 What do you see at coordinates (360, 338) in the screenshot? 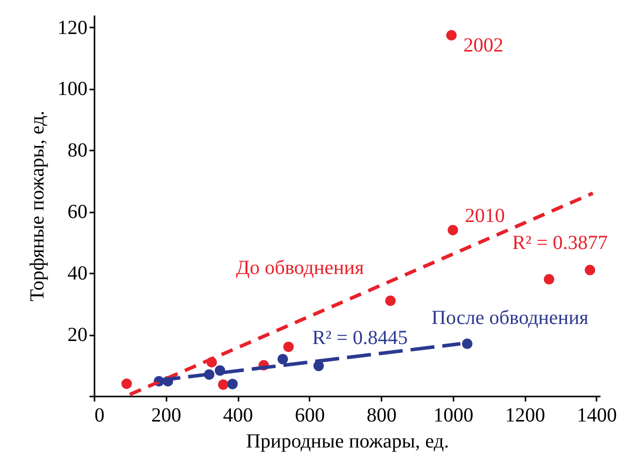
I see `annotation: R² = 0.8445` at bounding box center [360, 338].